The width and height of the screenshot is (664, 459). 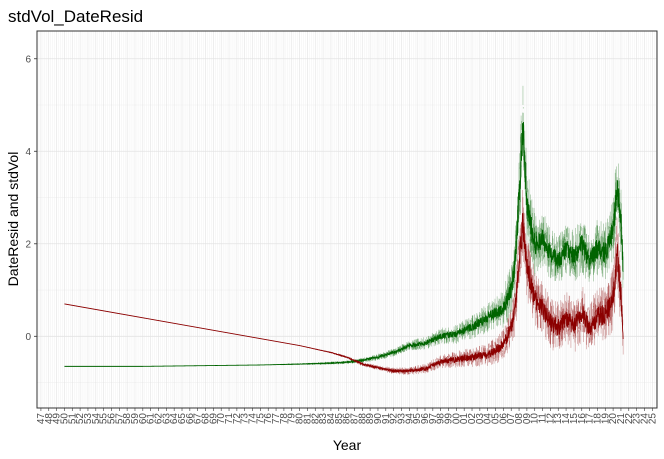 I want to click on x-tick-label: 47, so click(x=41, y=419).